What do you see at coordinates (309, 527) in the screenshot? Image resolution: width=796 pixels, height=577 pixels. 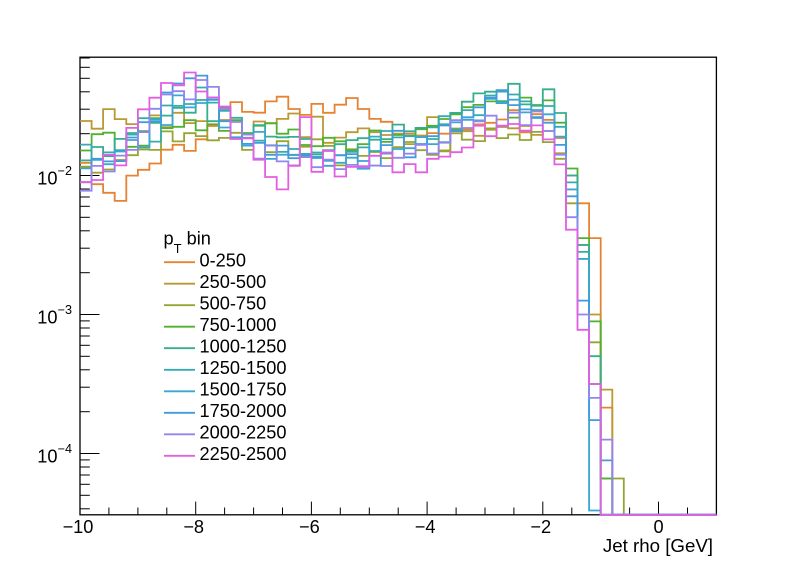 I see `svg-text: −6` at bounding box center [309, 527].